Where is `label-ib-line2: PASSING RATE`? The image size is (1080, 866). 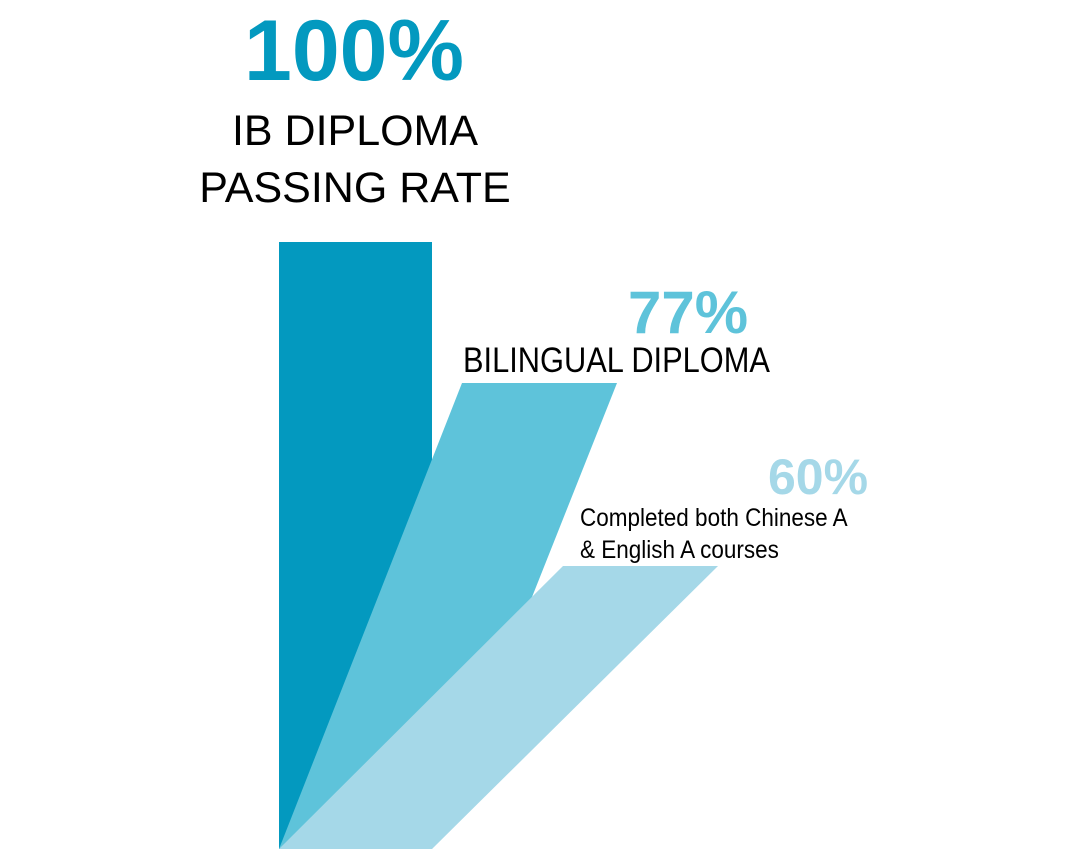
label-ib-line2: PASSING RATE is located at coordinates (355, 188).